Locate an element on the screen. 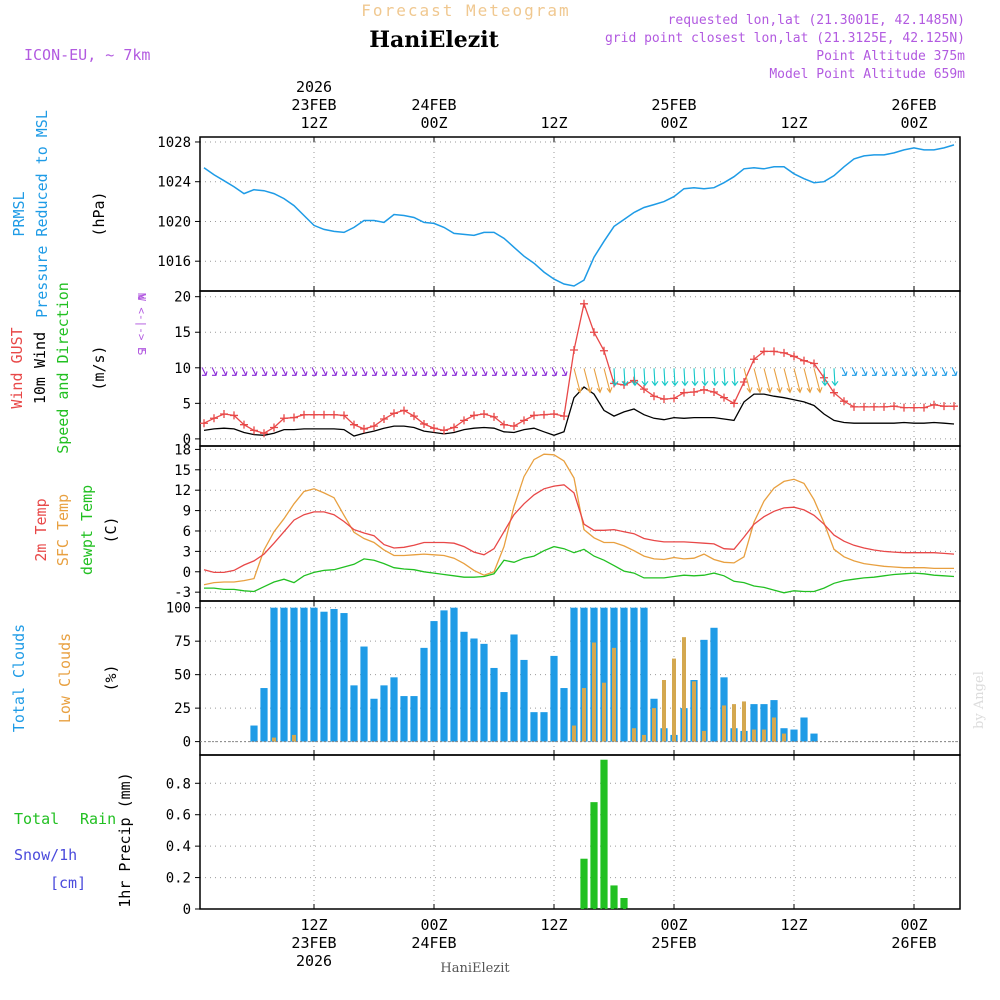 This screenshot has width=1000, height=1000. bottom-time-label: 24FEB is located at coordinates (433, 943).